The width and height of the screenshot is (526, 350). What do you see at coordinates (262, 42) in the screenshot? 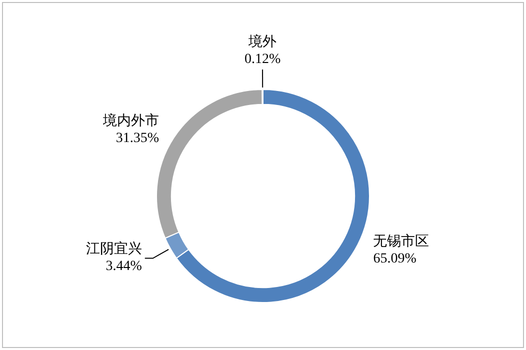
I see `slice-label: 境外` at bounding box center [262, 42].